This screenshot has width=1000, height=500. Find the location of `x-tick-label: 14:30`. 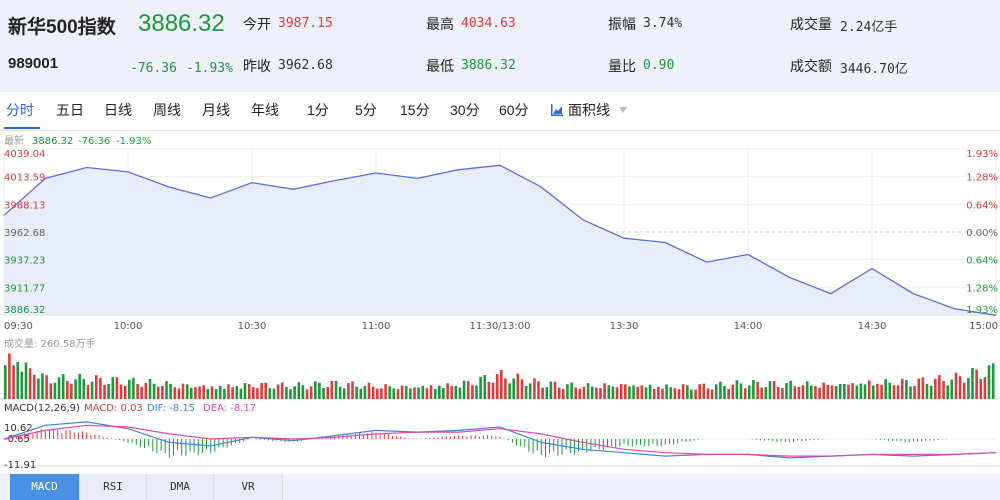

x-tick-label: 14:30 is located at coordinates (872, 326).